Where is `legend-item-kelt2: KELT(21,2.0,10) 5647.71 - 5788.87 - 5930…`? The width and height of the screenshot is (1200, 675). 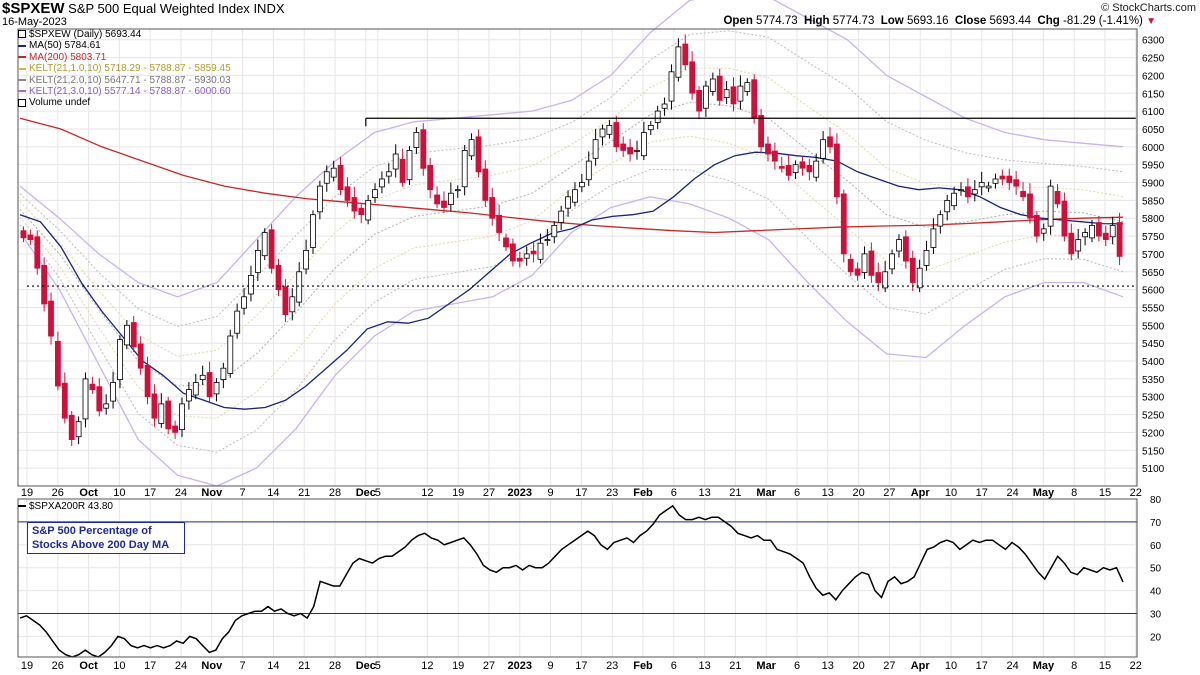
legend-item-kelt2: KELT(21,2.0,10) 5647.71 - 5788.87 - 5930… is located at coordinates (124, 80).